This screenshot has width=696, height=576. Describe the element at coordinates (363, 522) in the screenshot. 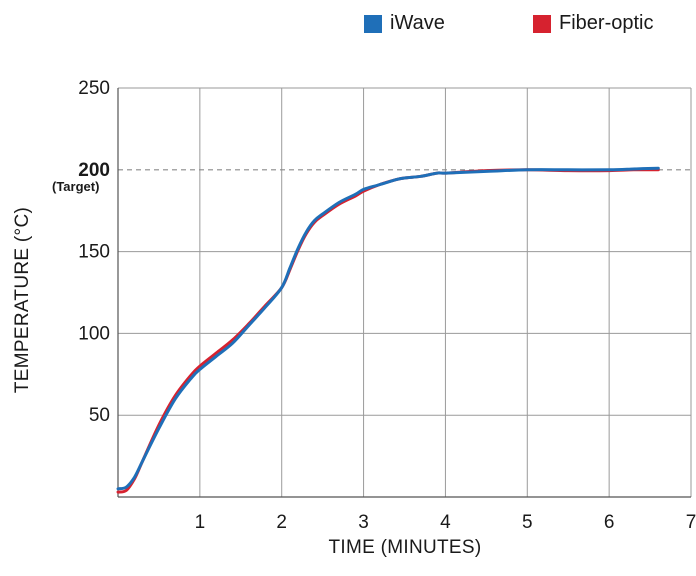

I see `x-tick-label-3: 3` at that location.